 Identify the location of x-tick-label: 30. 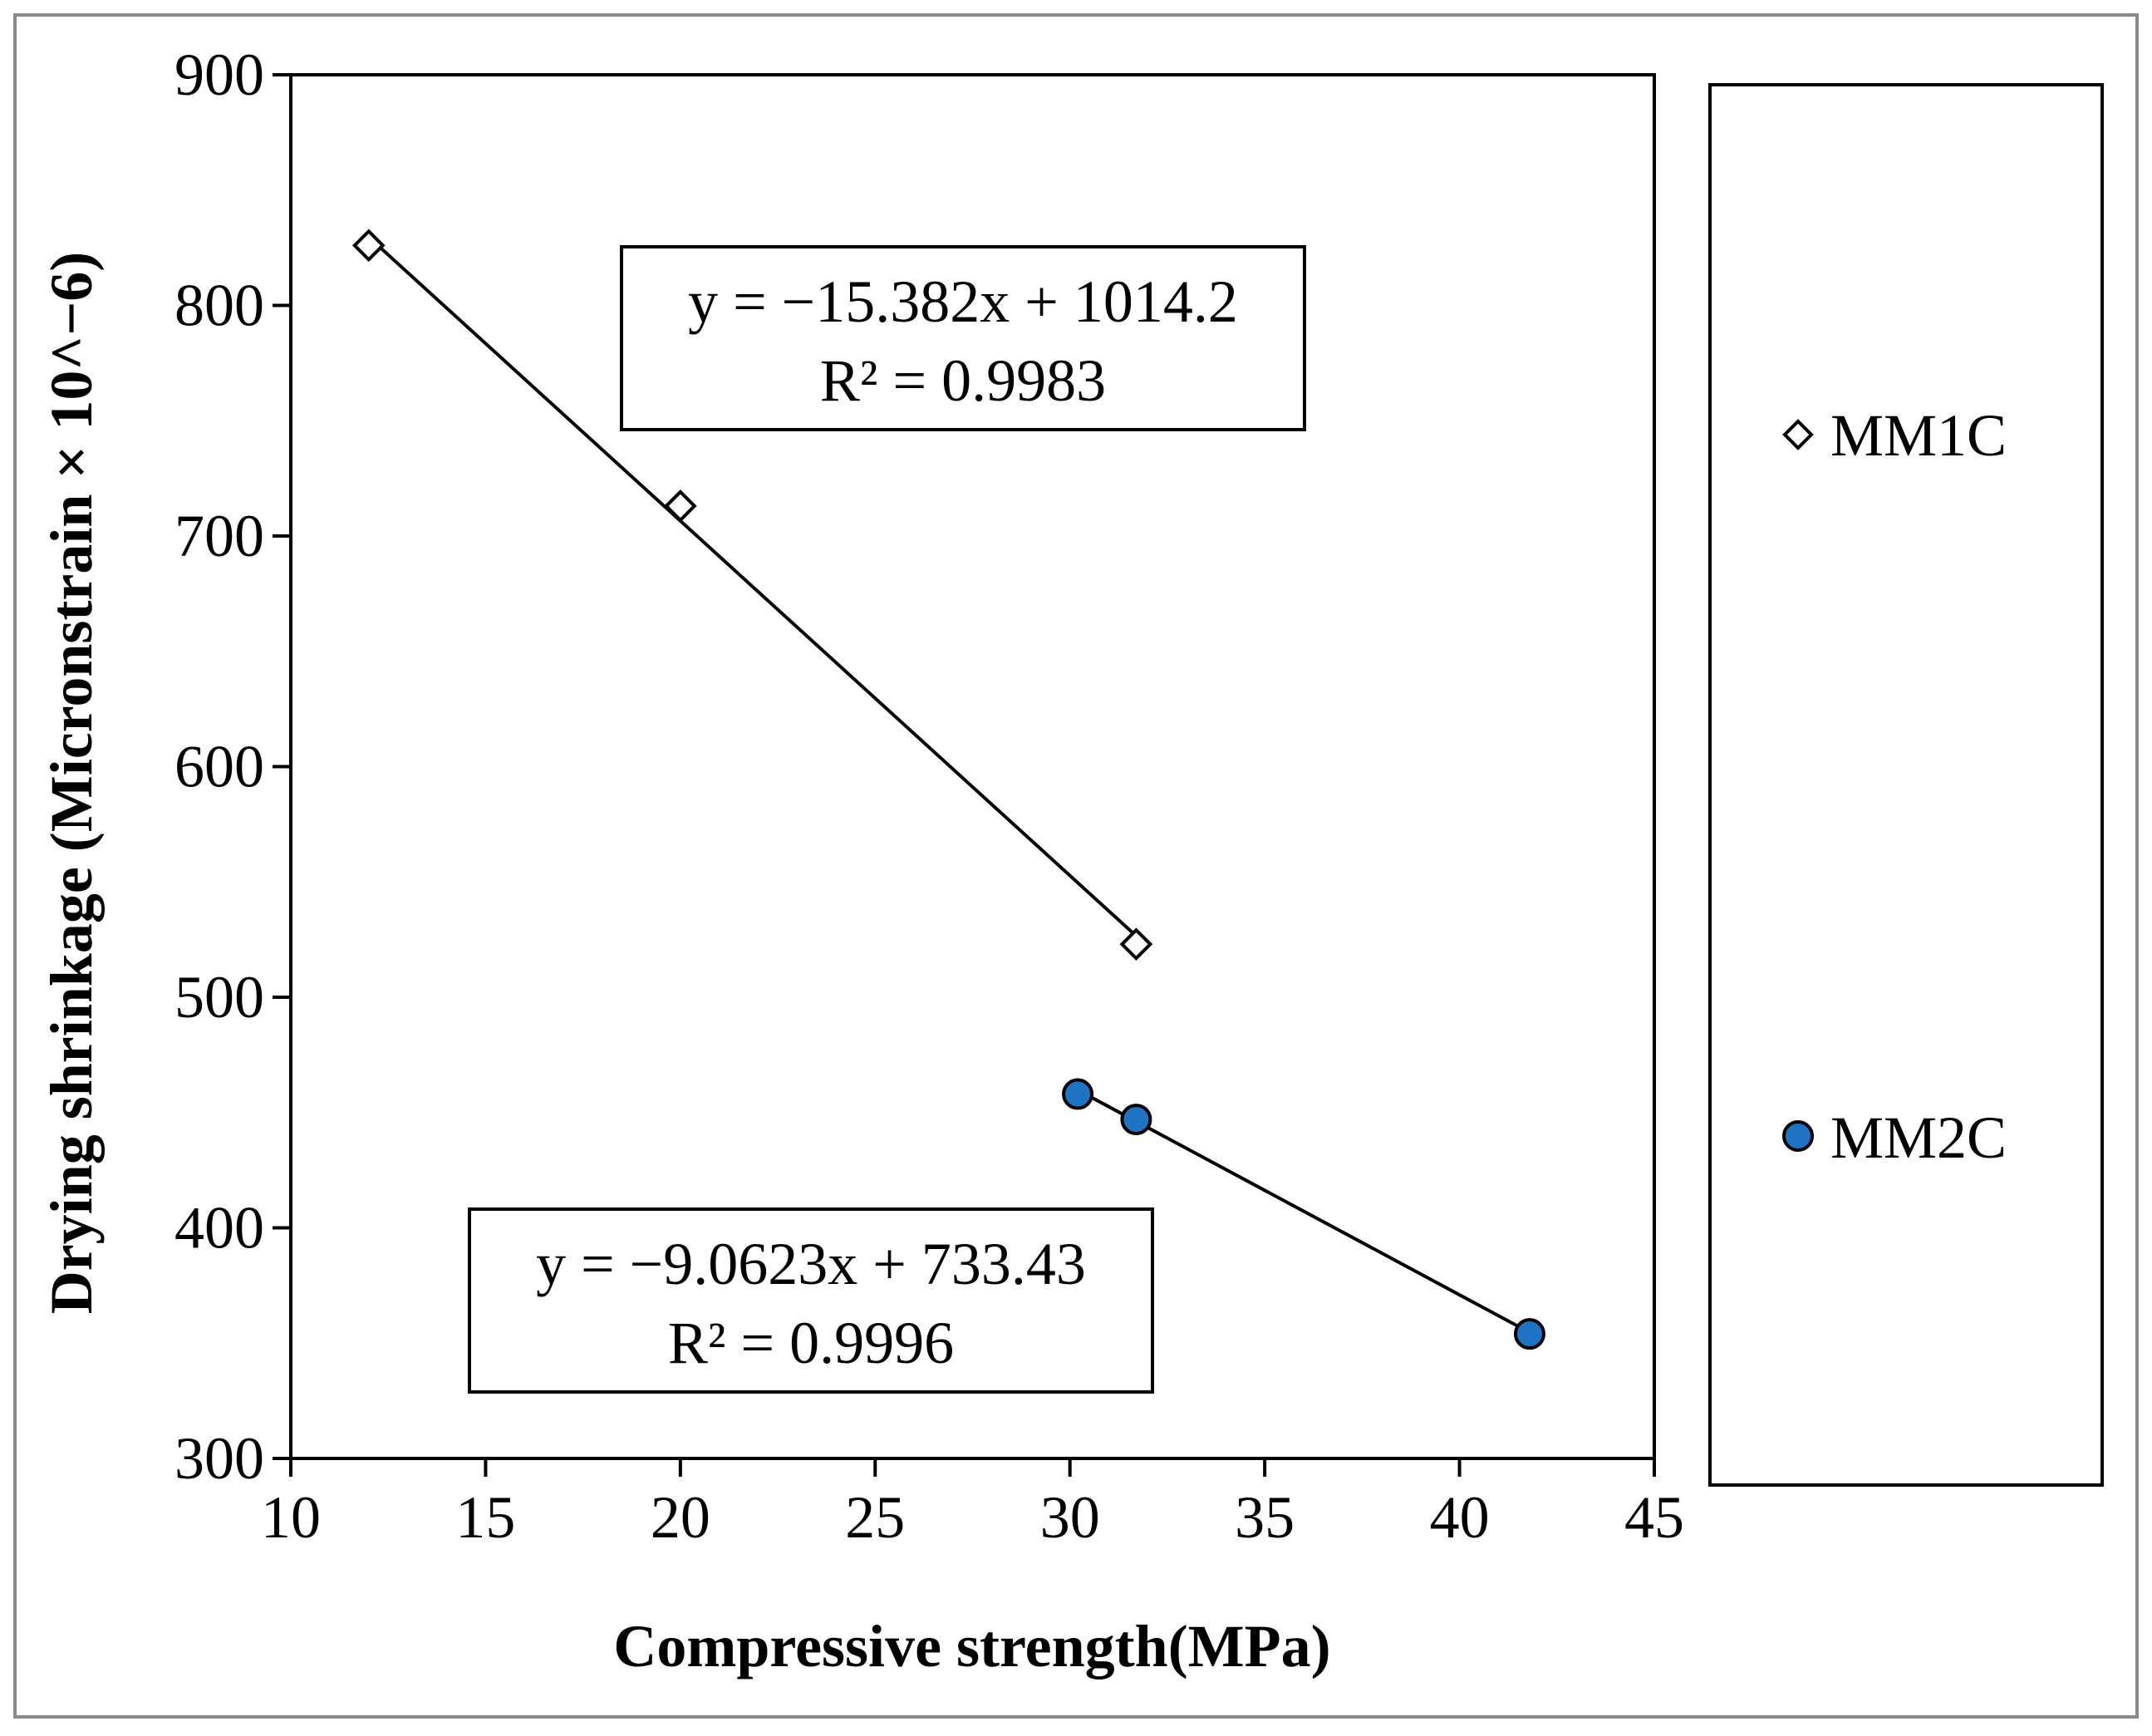
(1070, 1517).